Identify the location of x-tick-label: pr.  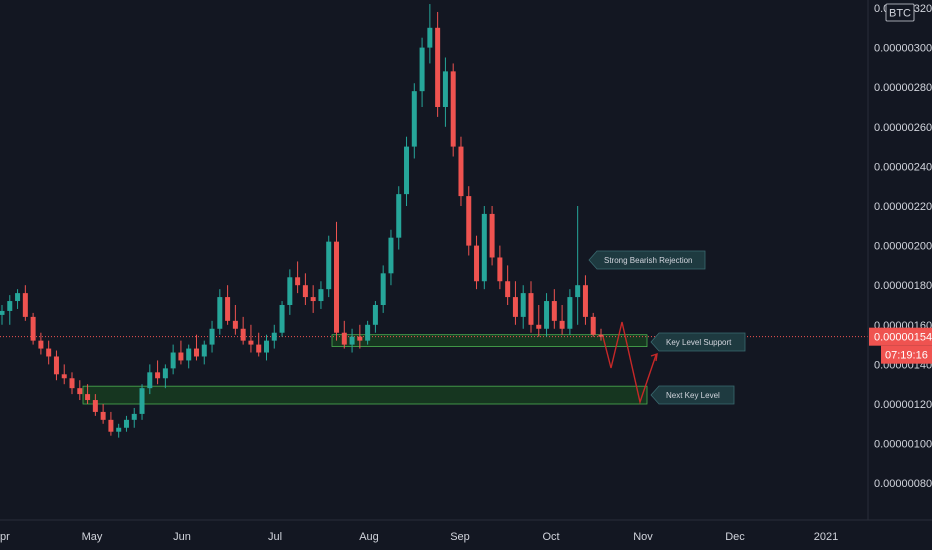
(5, 537).